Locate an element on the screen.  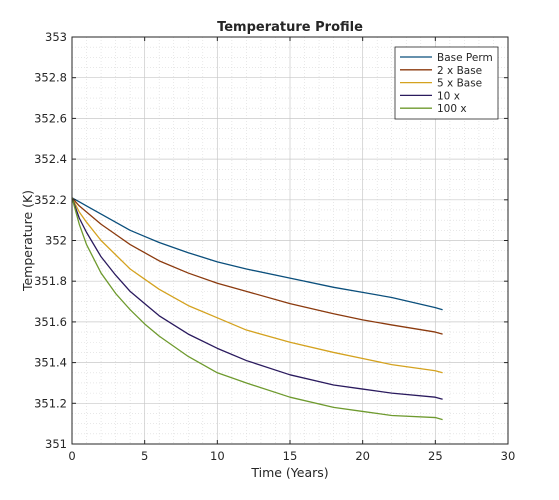
x-tick-label: 30 is located at coordinates (508, 456).